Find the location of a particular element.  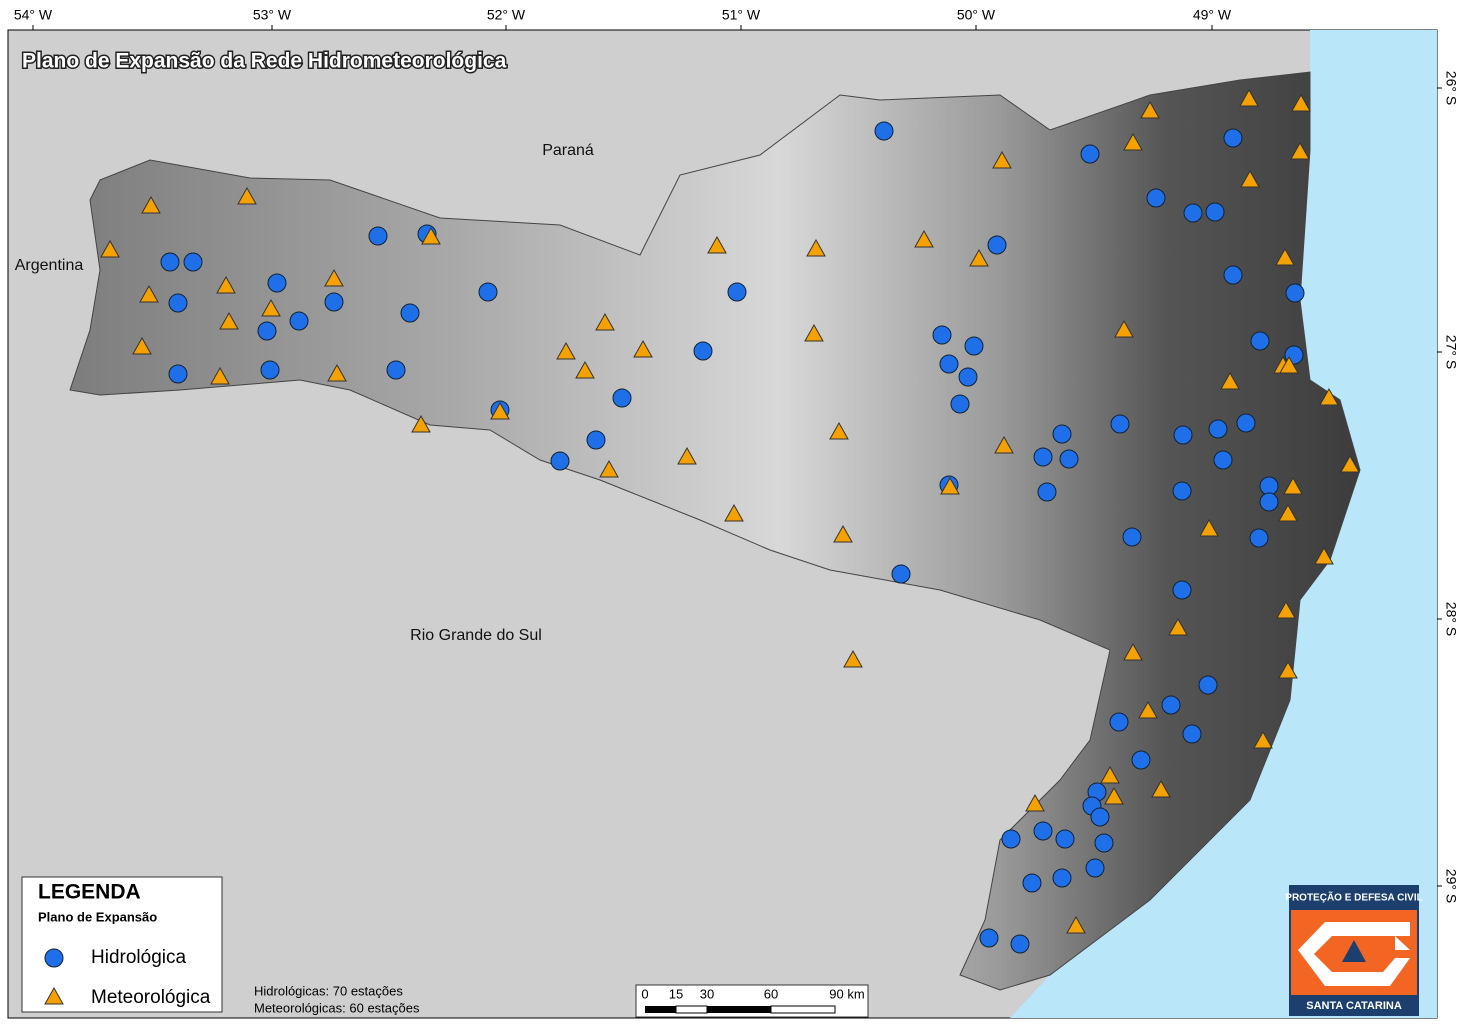

region-label: Paraná is located at coordinates (568, 150).